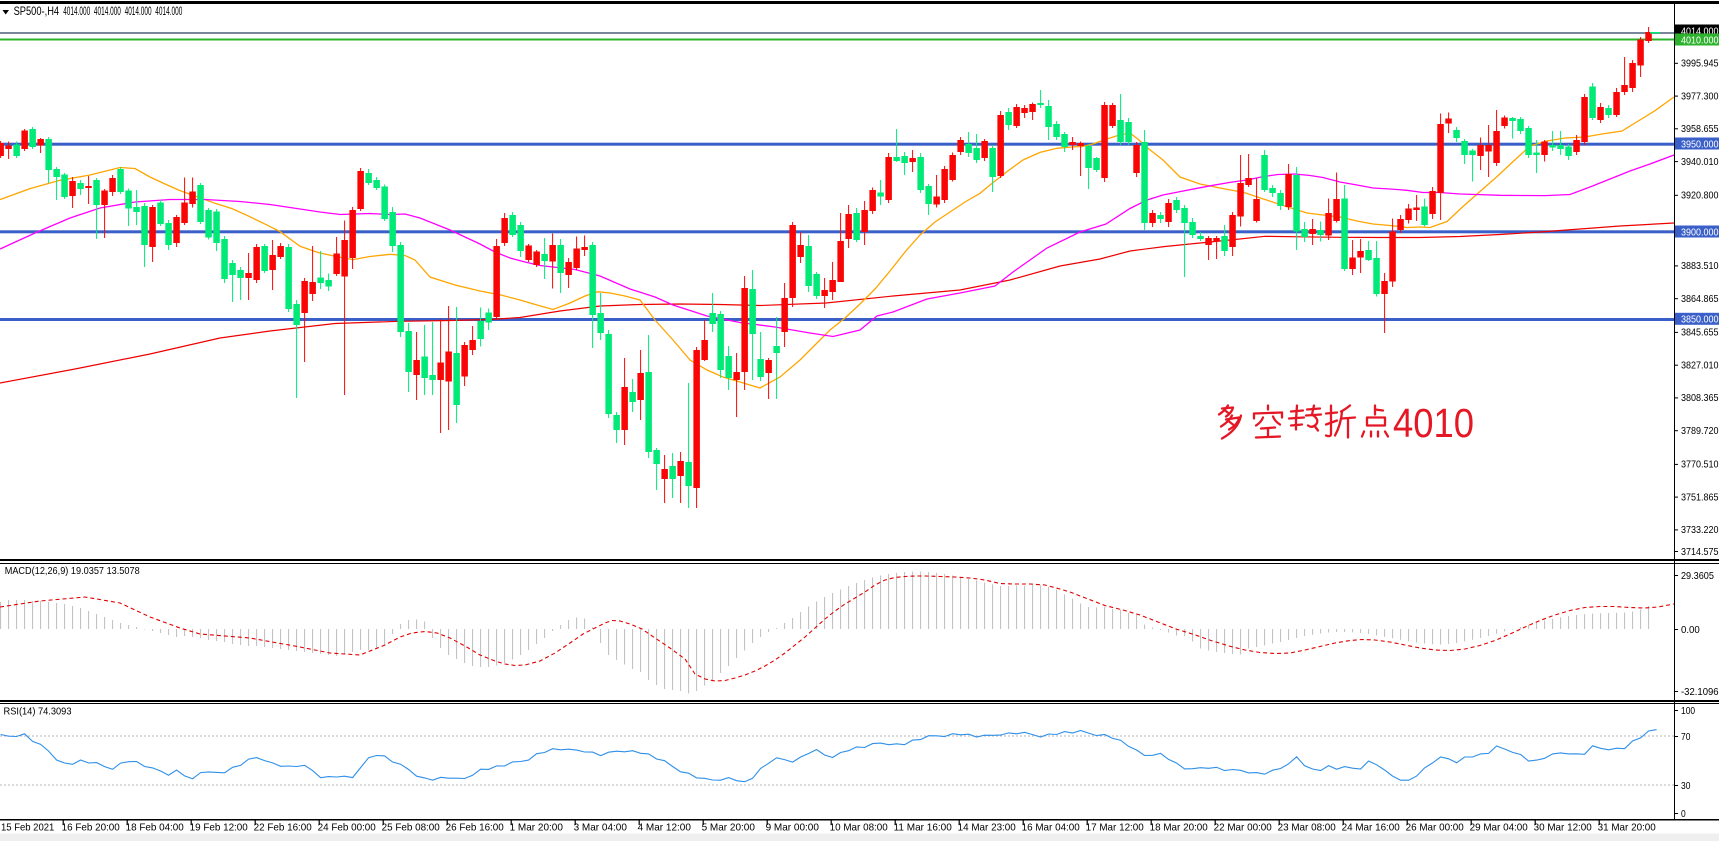  I want to click on svg-text: 1 Mar 20:00, so click(536, 828).